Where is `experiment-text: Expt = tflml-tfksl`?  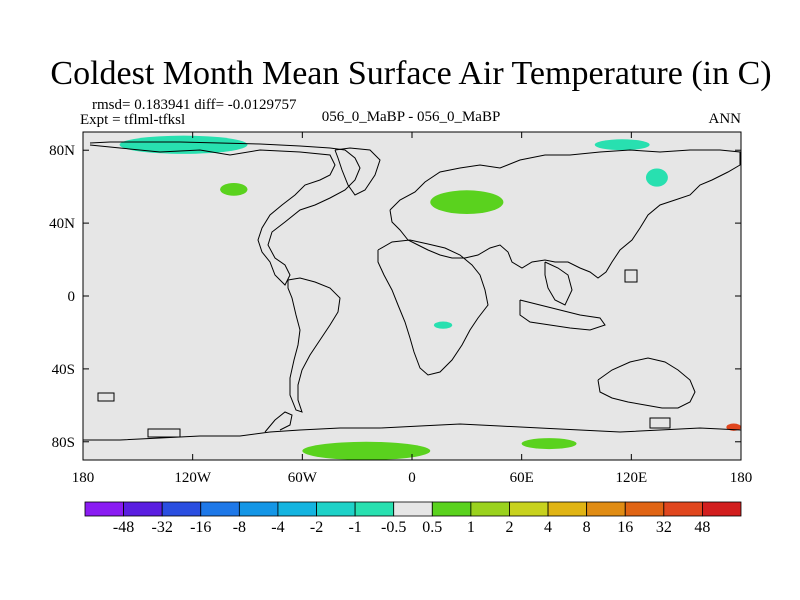
experiment-text: Expt = tflml-tfksl is located at coordinates (132, 120).